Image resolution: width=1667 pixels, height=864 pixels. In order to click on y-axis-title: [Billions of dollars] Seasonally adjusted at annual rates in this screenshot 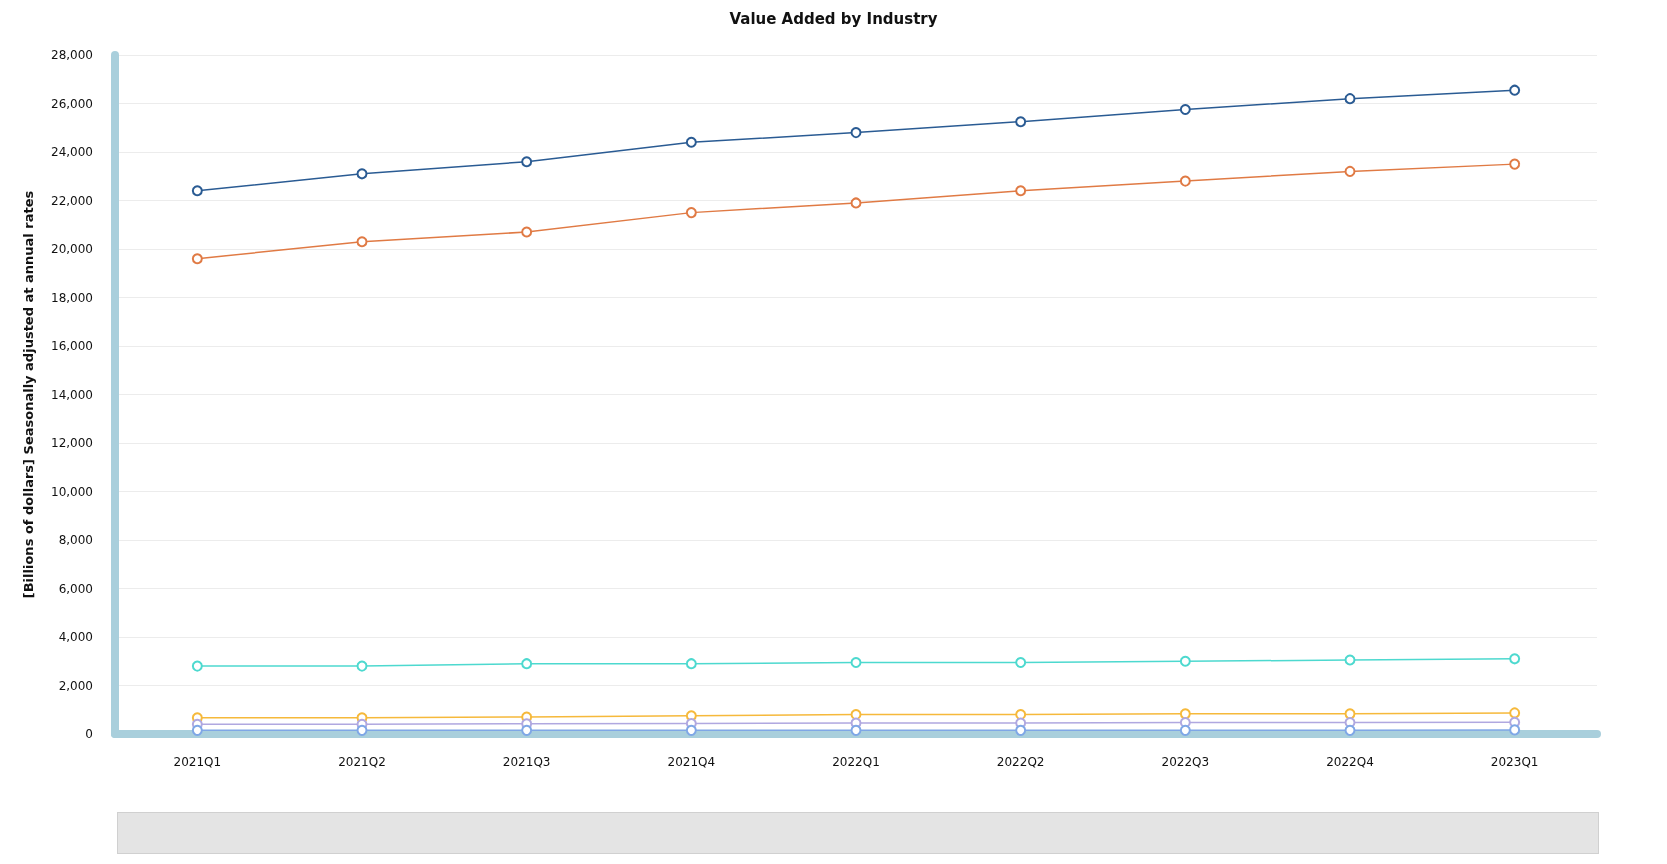, I will do `click(28, 394)`.